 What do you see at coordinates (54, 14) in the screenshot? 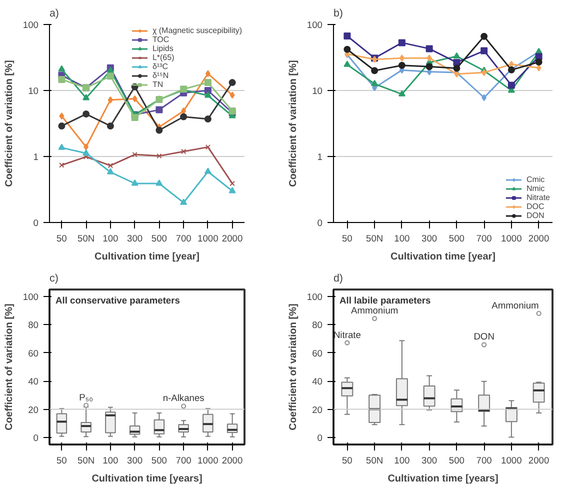
I see `chart-title: a)` at bounding box center [54, 14].